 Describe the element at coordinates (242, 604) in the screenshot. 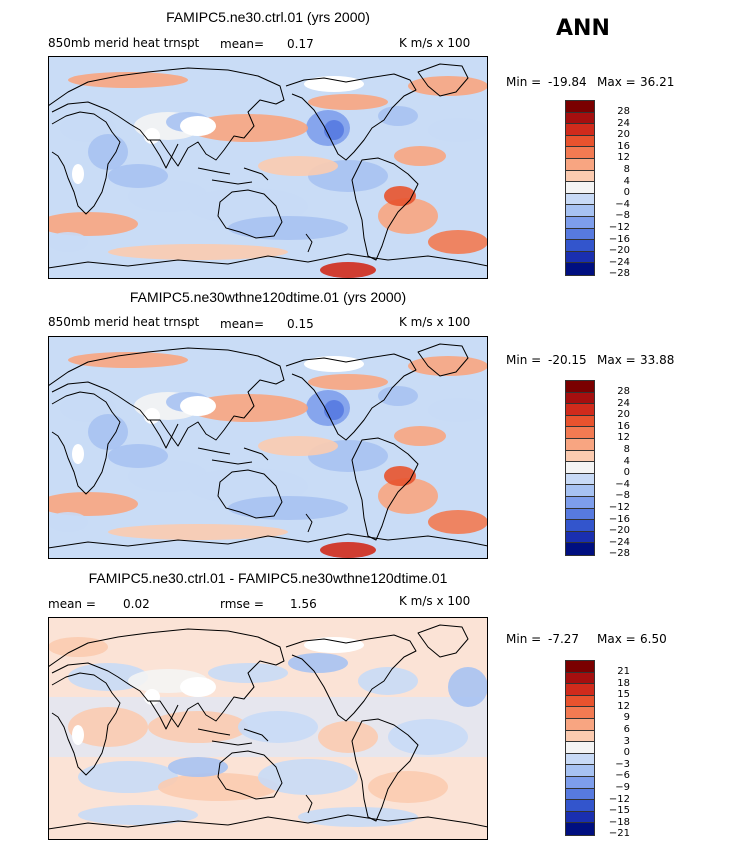

I see `panel-3-rmse-label: rmse =` at that location.